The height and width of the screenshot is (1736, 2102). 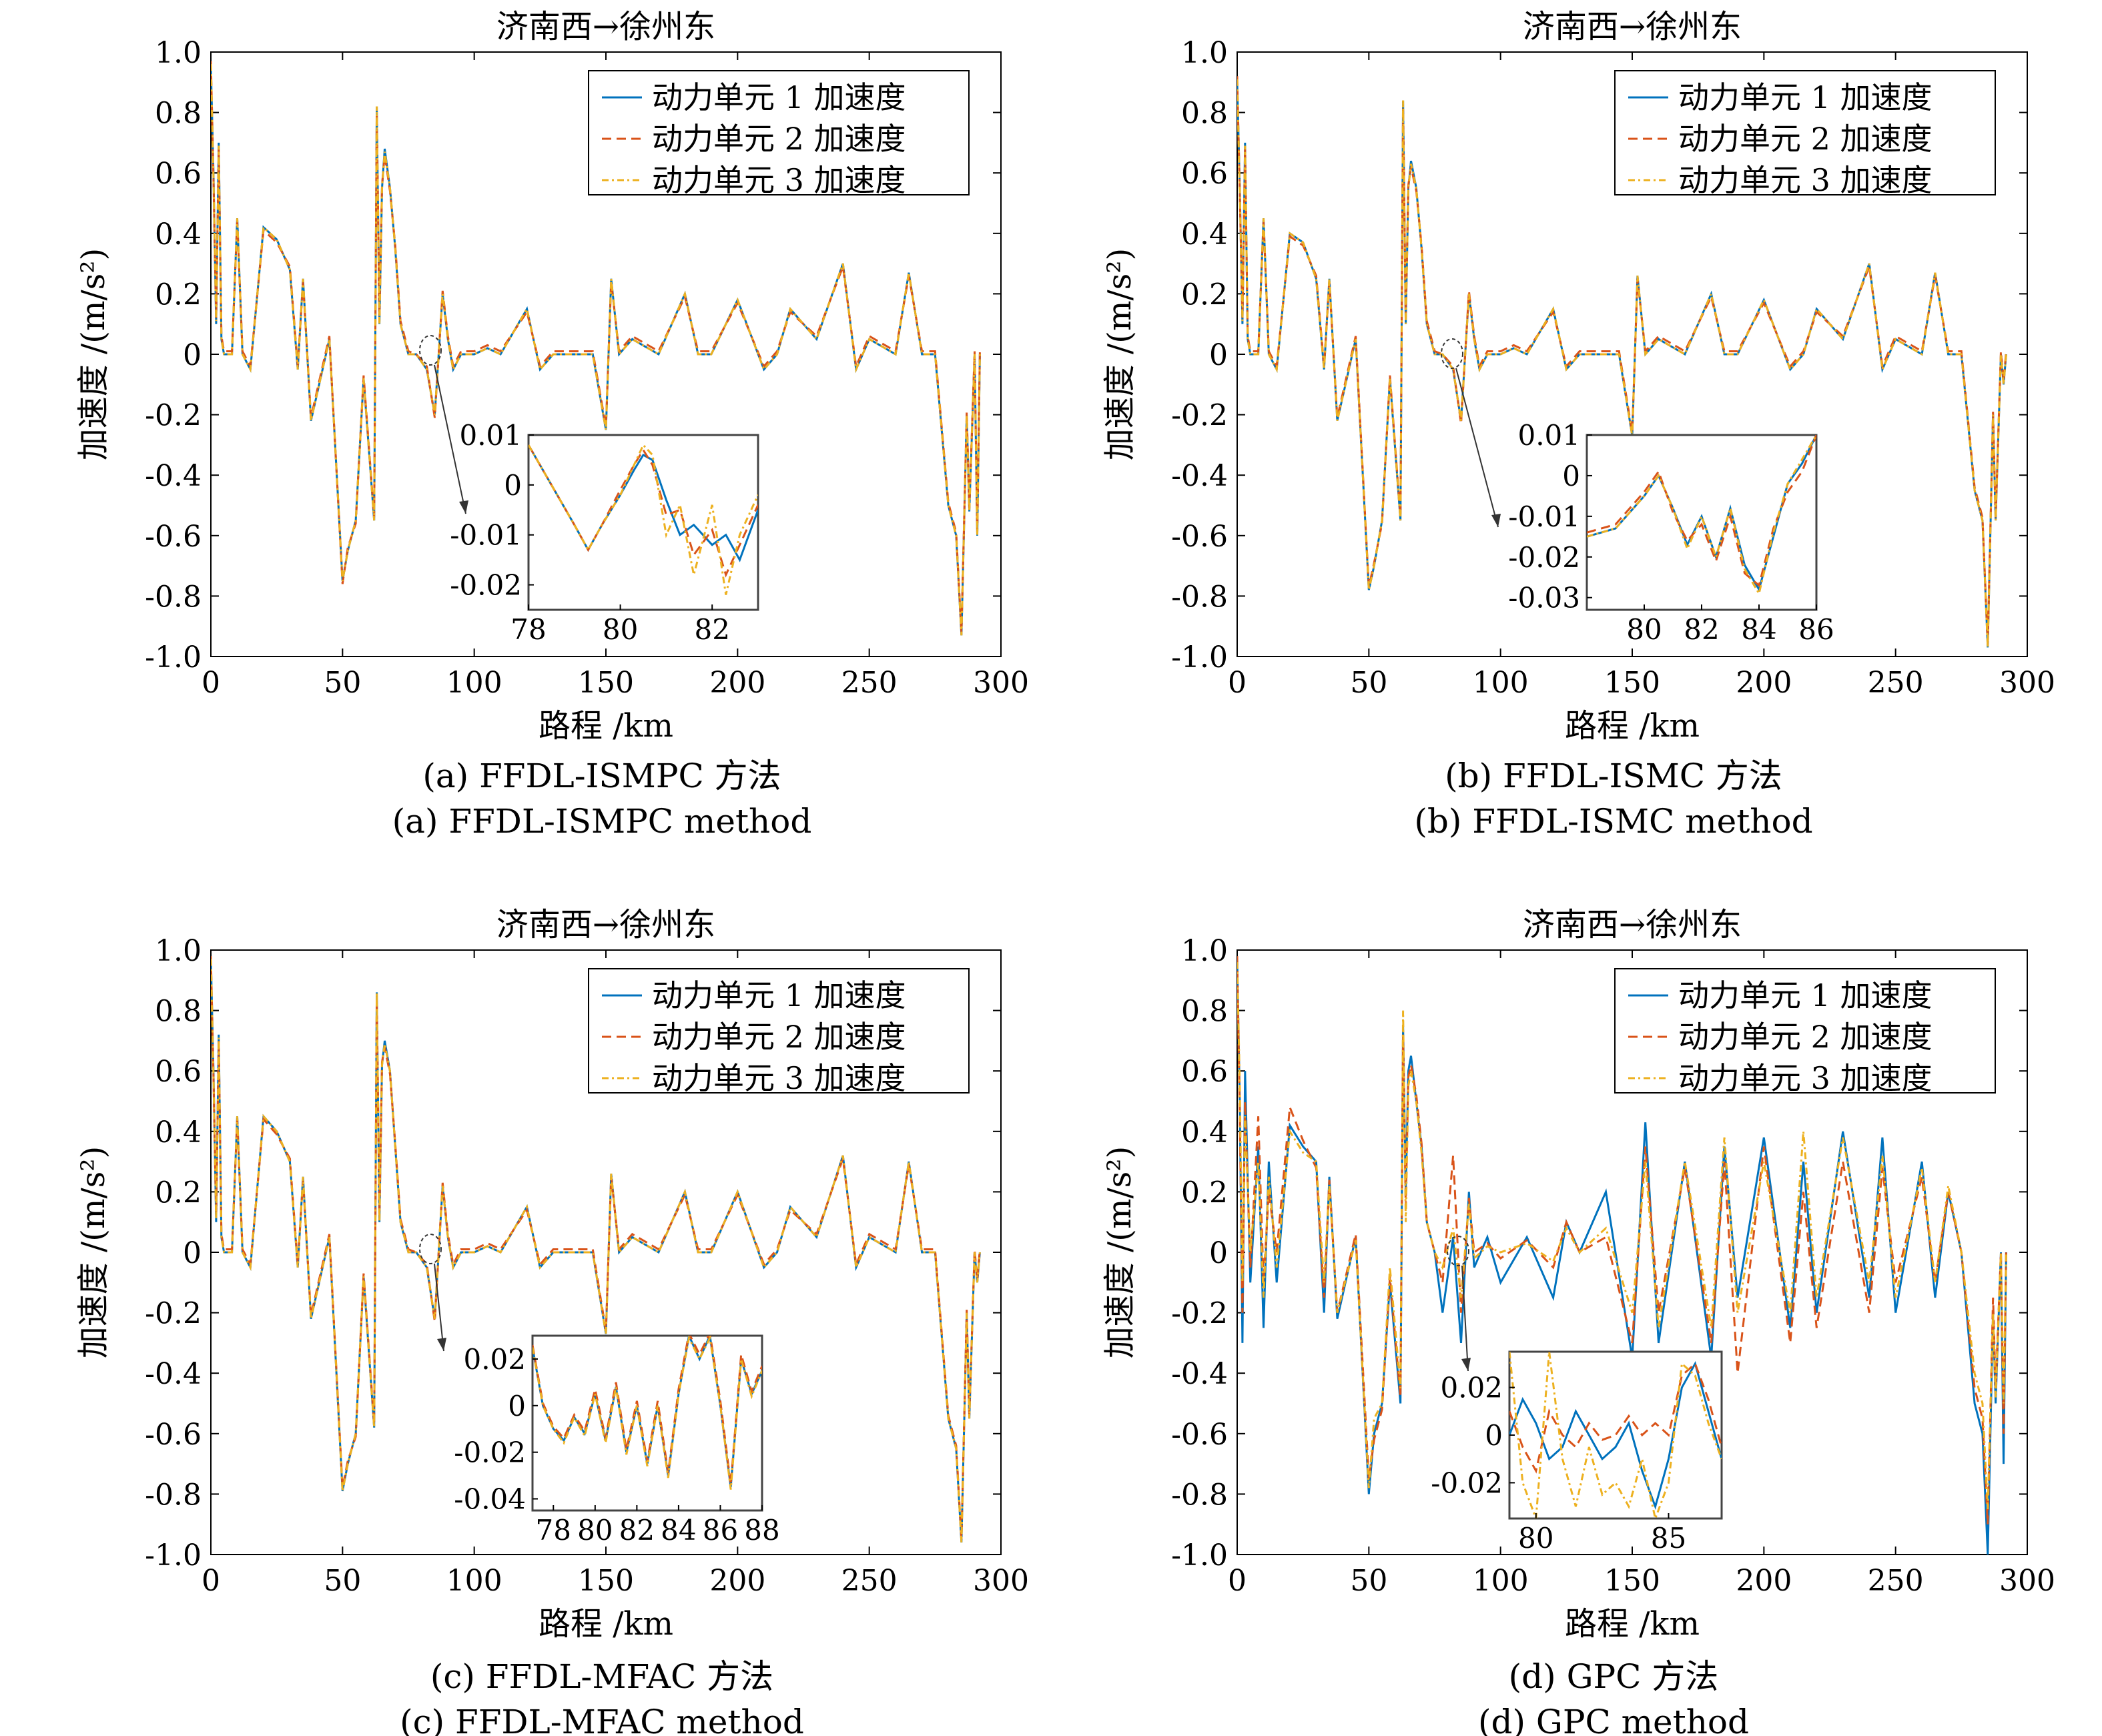 What do you see at coordinates (1544, 516) in the screenshot?
I see `inset-y-tick-label: -0.01` at bounding box center [1544, 516].